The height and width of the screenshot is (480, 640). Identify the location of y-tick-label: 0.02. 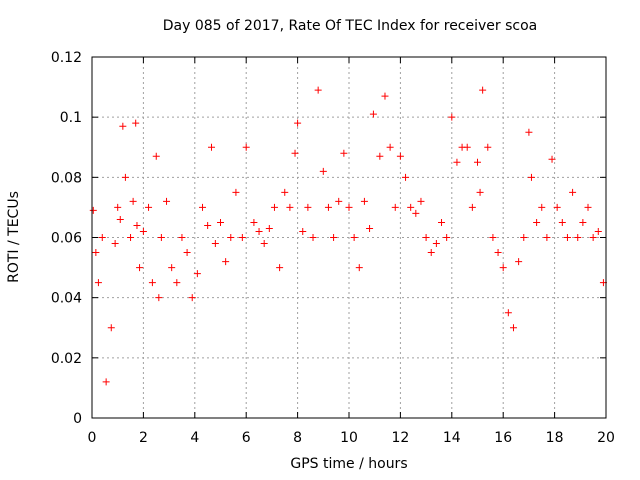
(66, 359).